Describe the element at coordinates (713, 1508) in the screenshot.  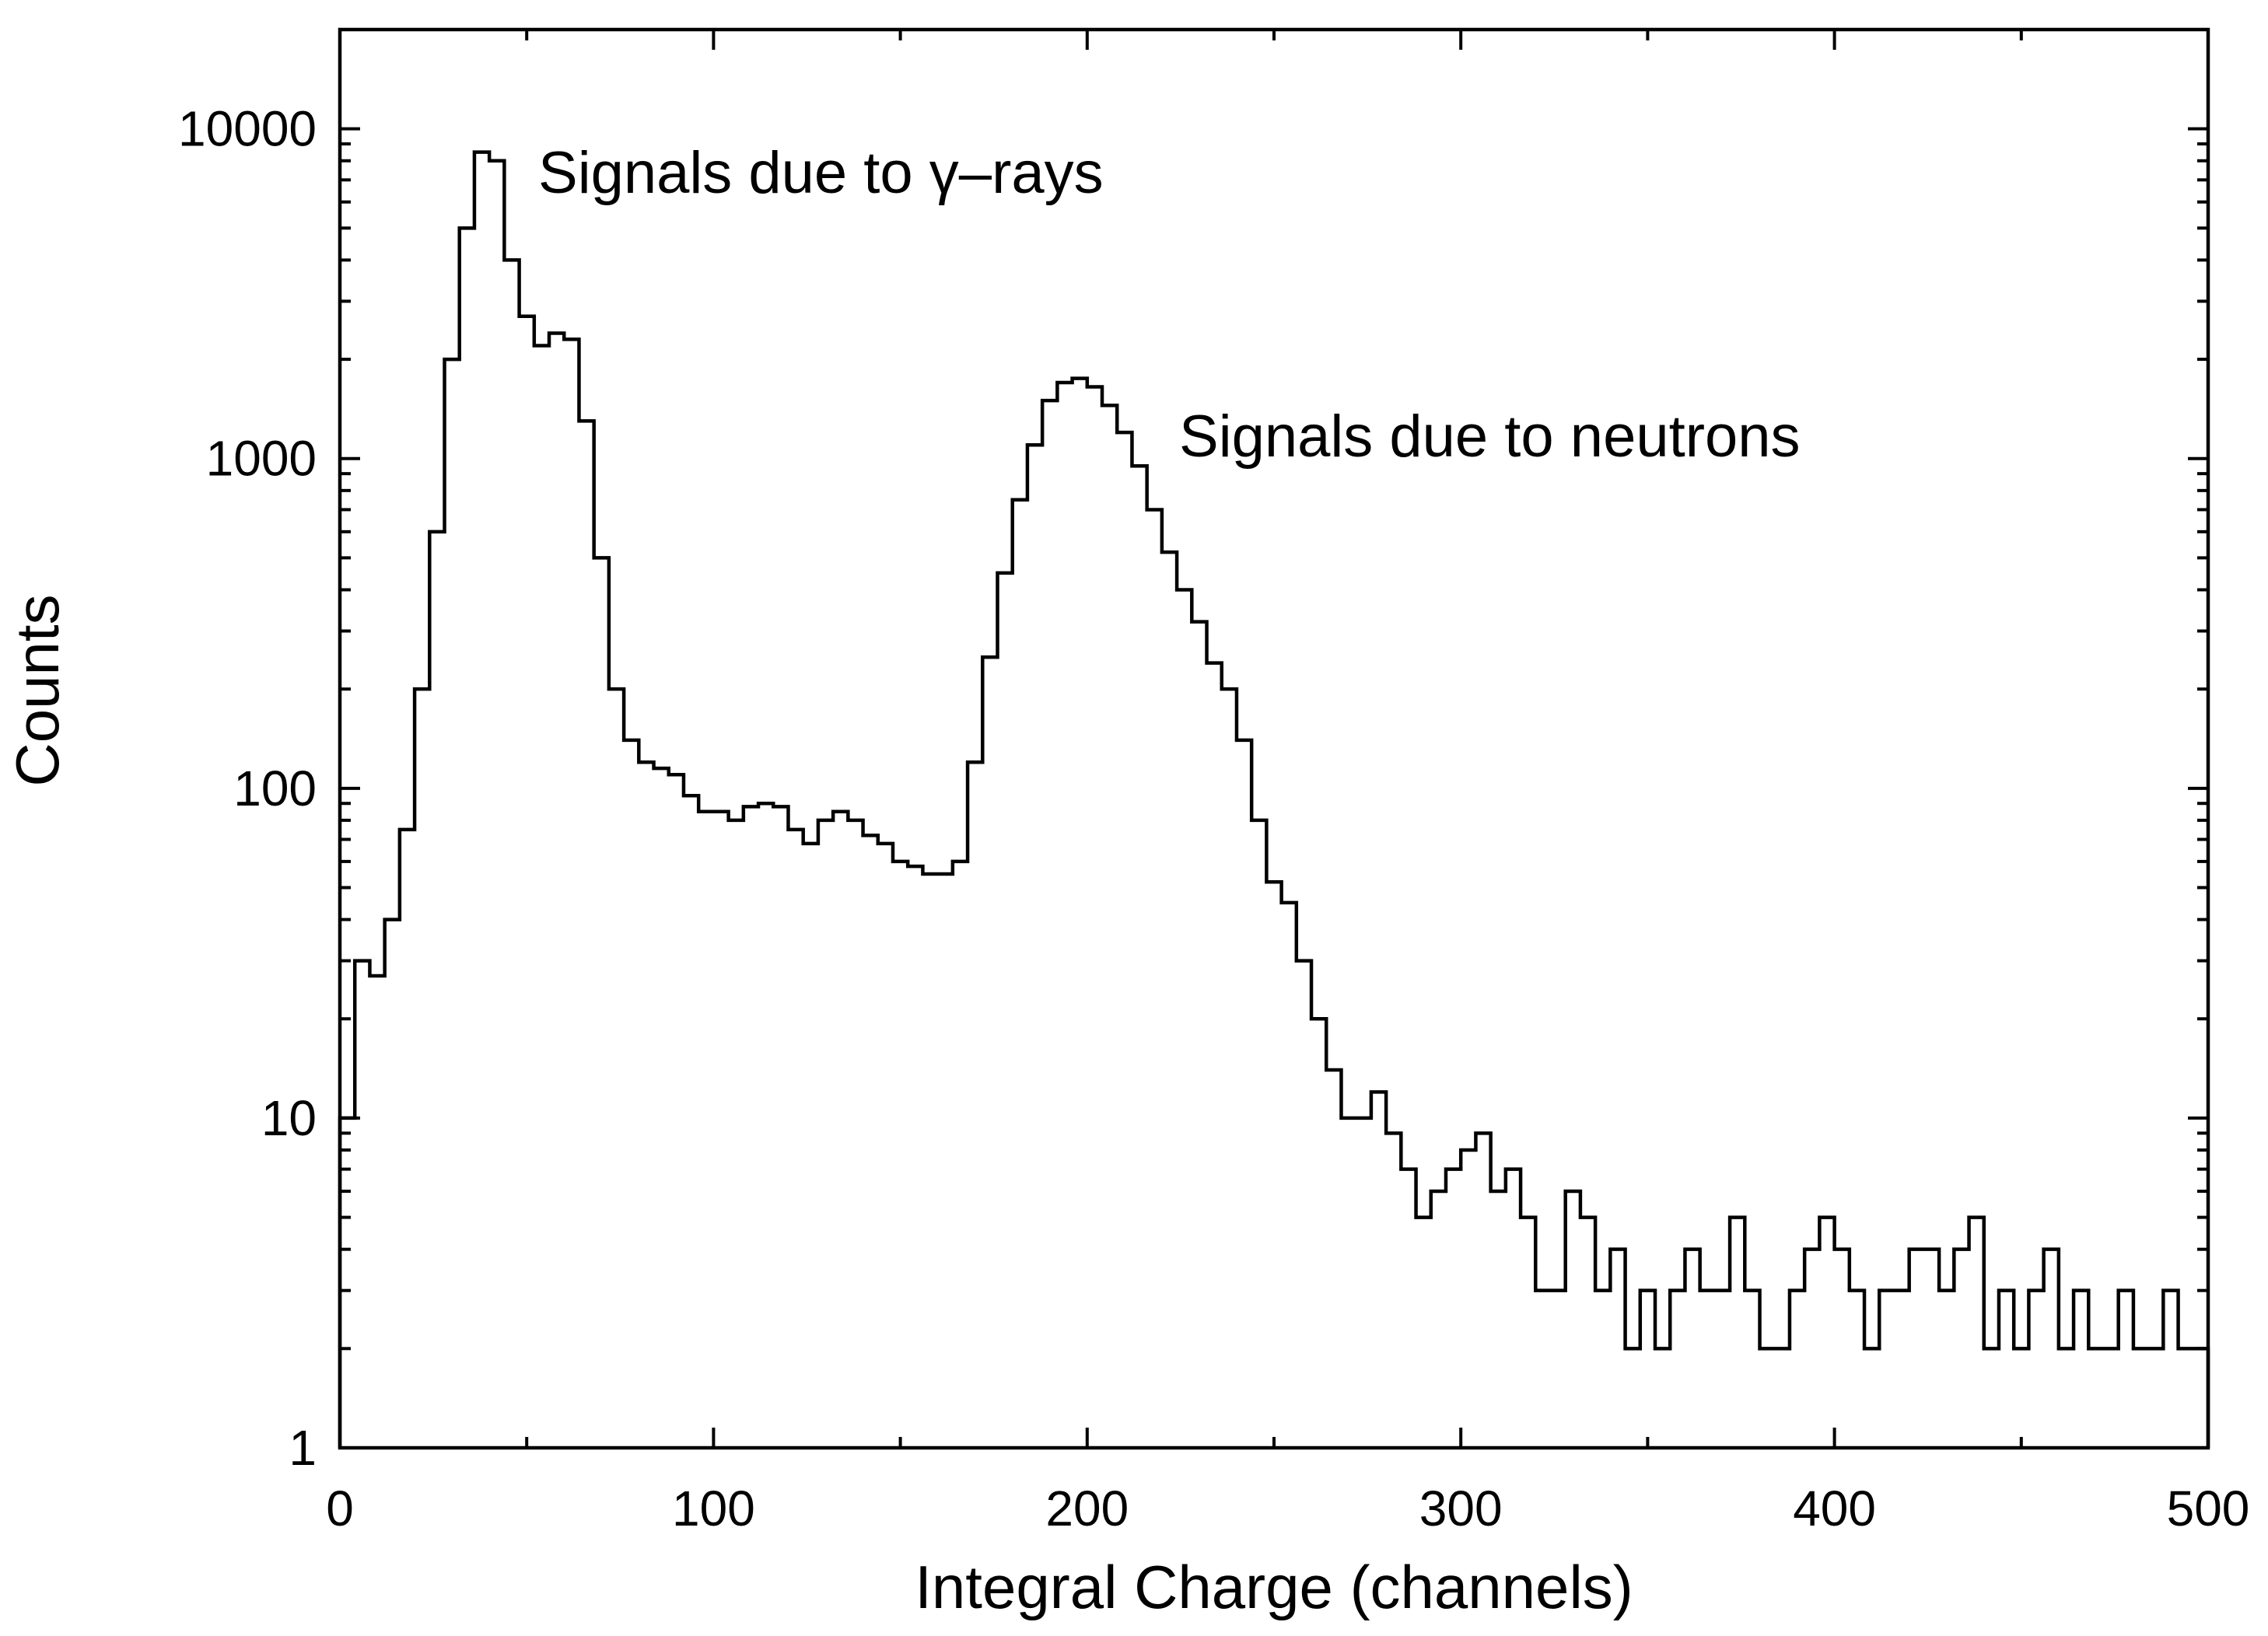
I see `x-tick-label: 100` at that location.